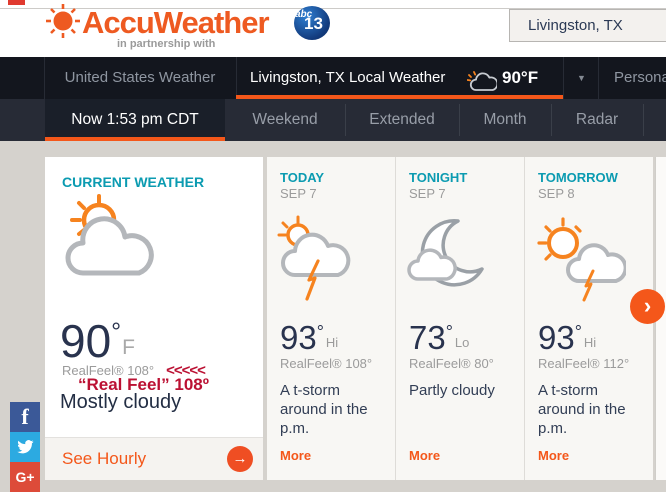 This screenshot has width=666, height=492. I want to click on abc13-logo: abc 13, so click(312, 23).